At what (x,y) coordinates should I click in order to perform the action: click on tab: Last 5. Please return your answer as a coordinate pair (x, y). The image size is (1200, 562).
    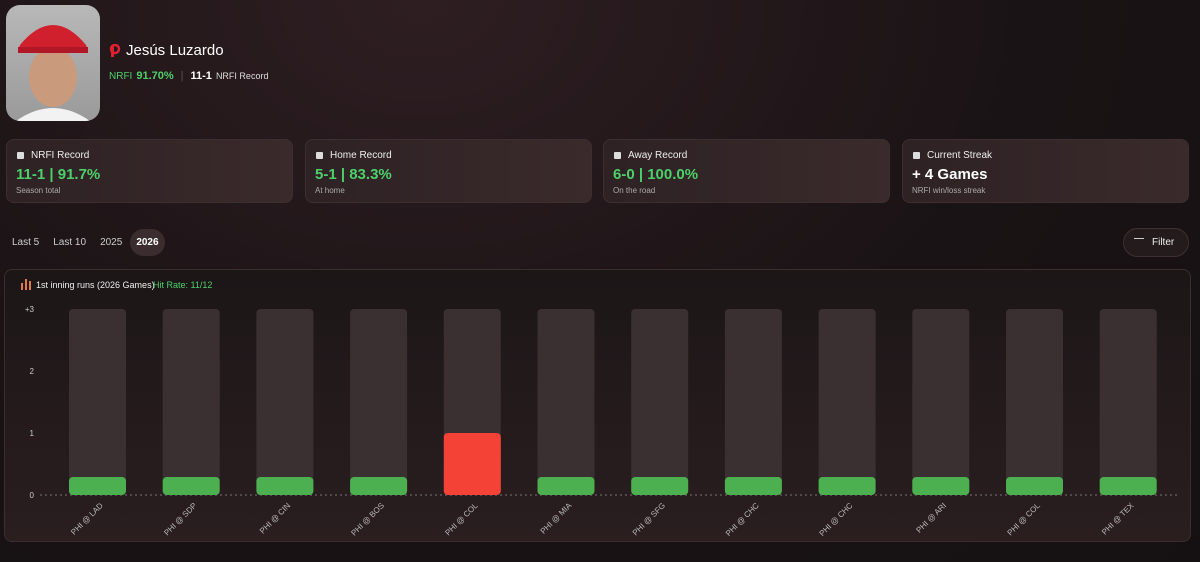
    Looking at the image, I should click on (26, 242).